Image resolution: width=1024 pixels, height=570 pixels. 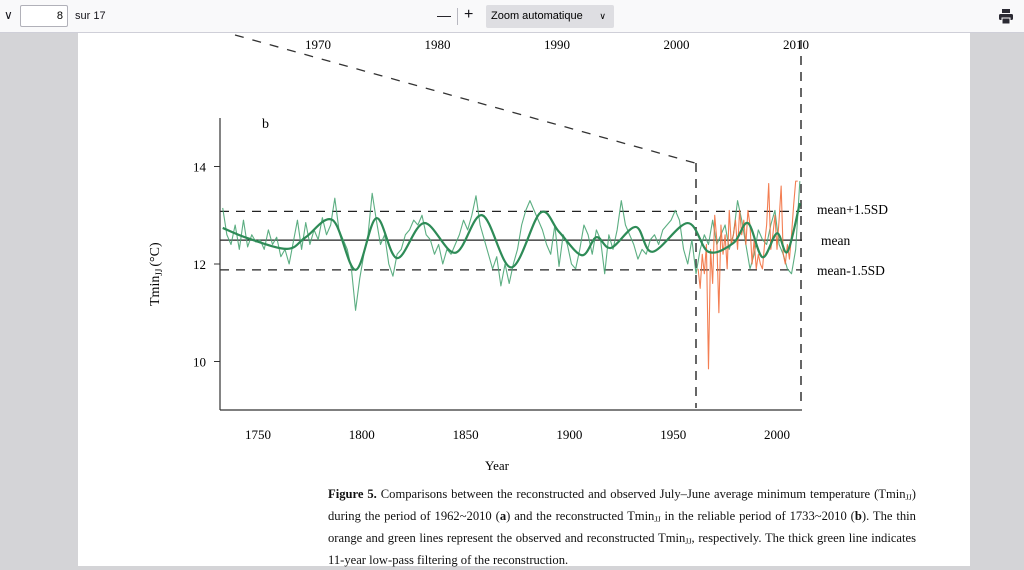 I want to click on y-label-unit: (°C), so click(x=155, y=254).